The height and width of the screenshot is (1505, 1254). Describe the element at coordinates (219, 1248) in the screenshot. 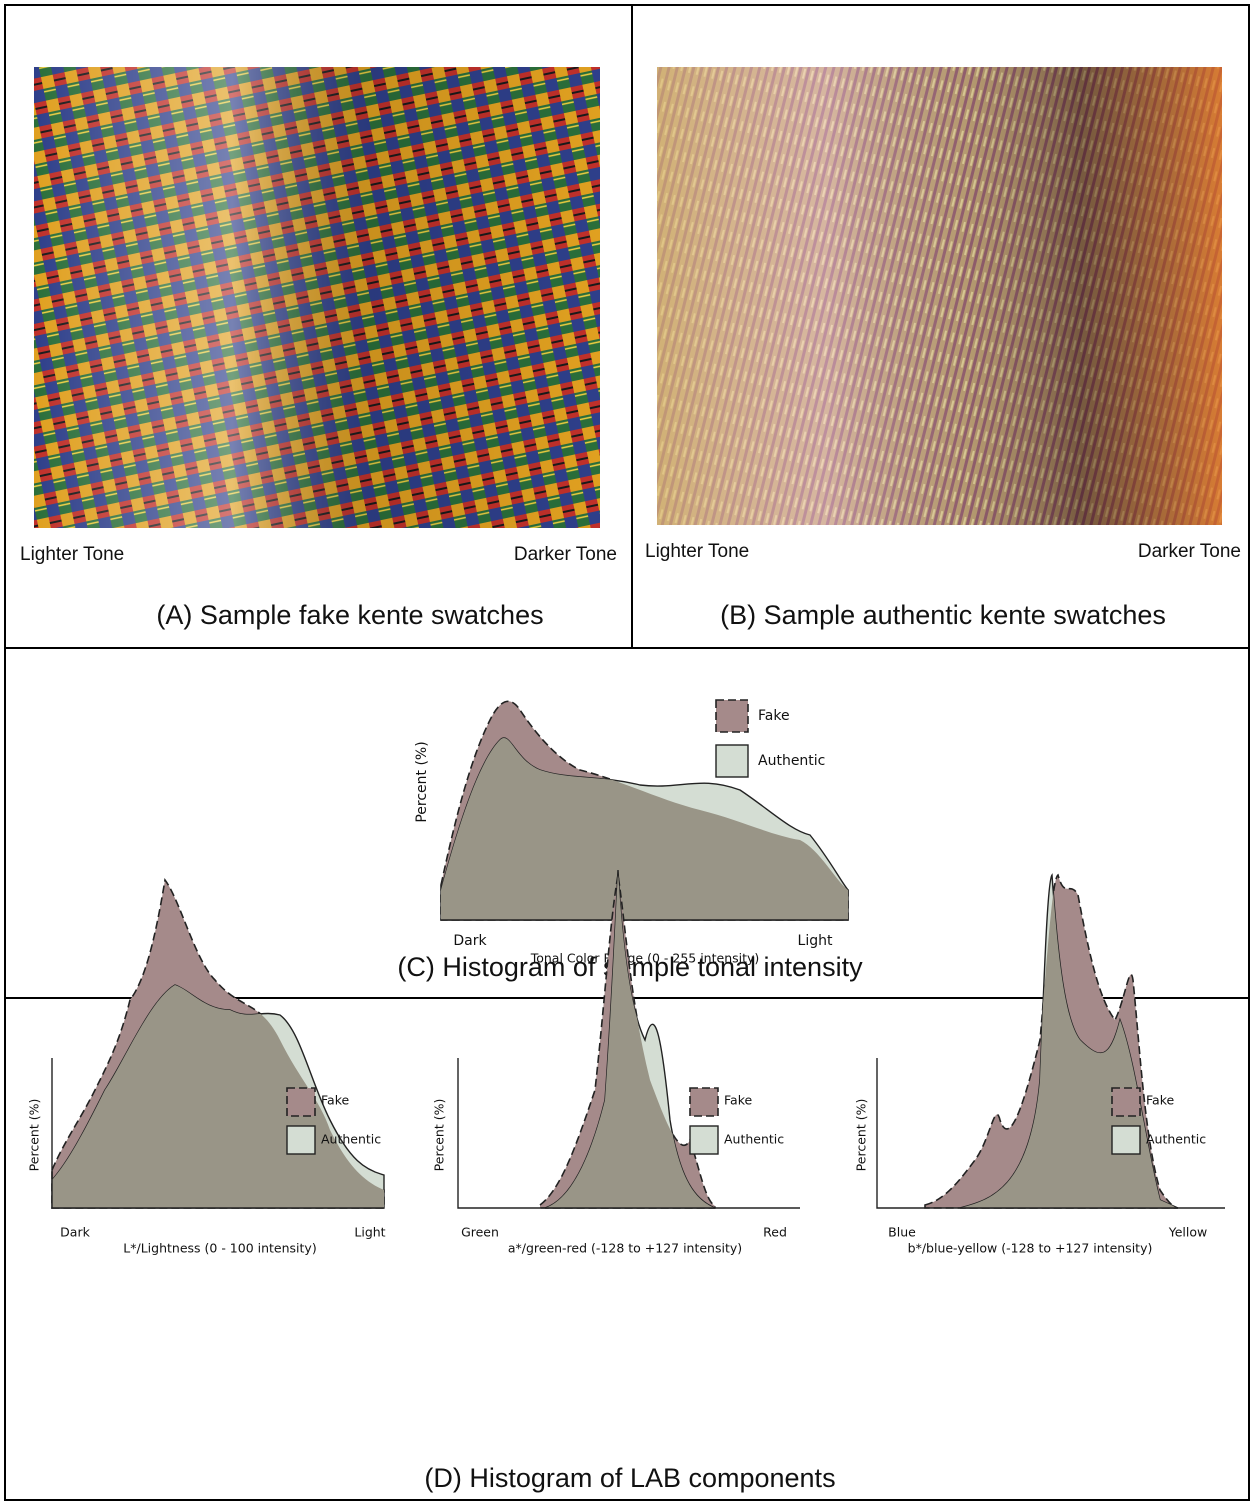

I see `x-label: L*/Lightness (0 - 100 intensity)` at that location.